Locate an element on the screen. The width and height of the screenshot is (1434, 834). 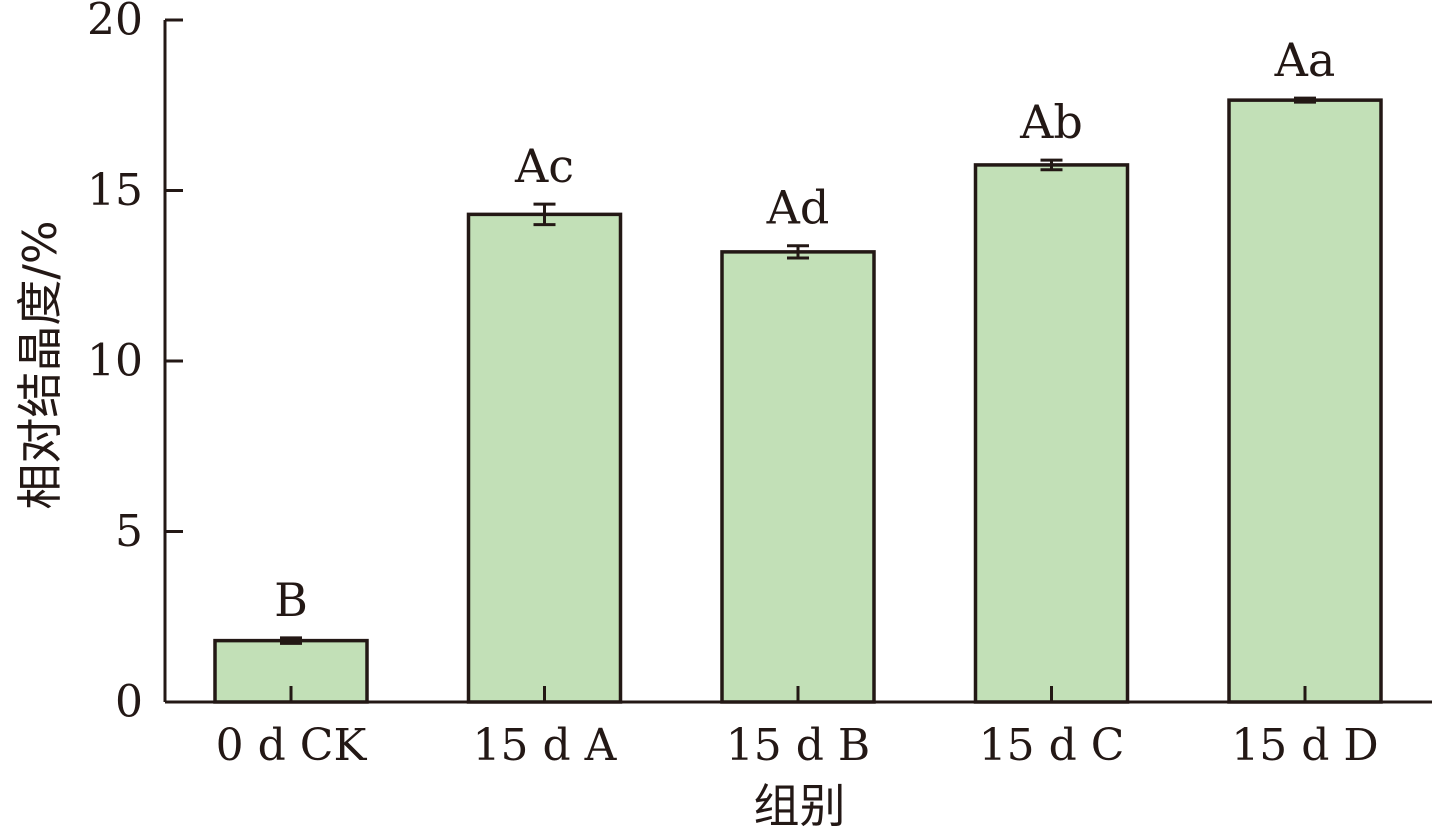
significance-label: Ac is located at coordinates (544, 166).